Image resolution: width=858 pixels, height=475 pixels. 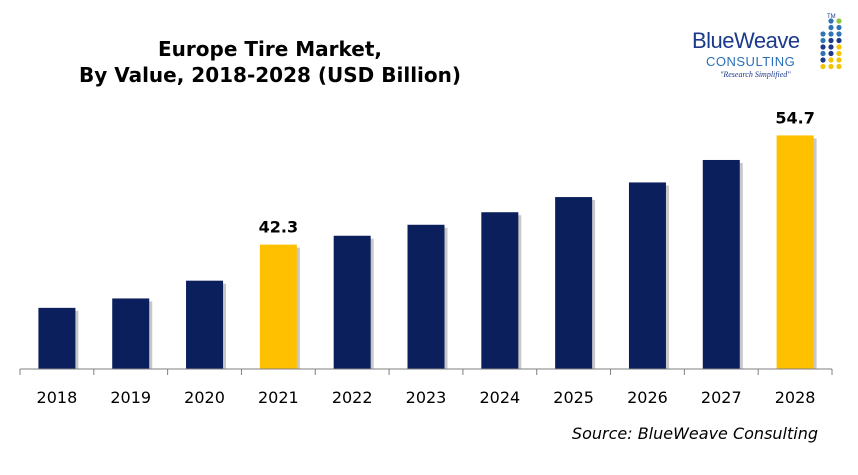 What do you see at coordinates (500, 290) in the screenshot?
I see `bar-2024` at bounding box center [500, 290].